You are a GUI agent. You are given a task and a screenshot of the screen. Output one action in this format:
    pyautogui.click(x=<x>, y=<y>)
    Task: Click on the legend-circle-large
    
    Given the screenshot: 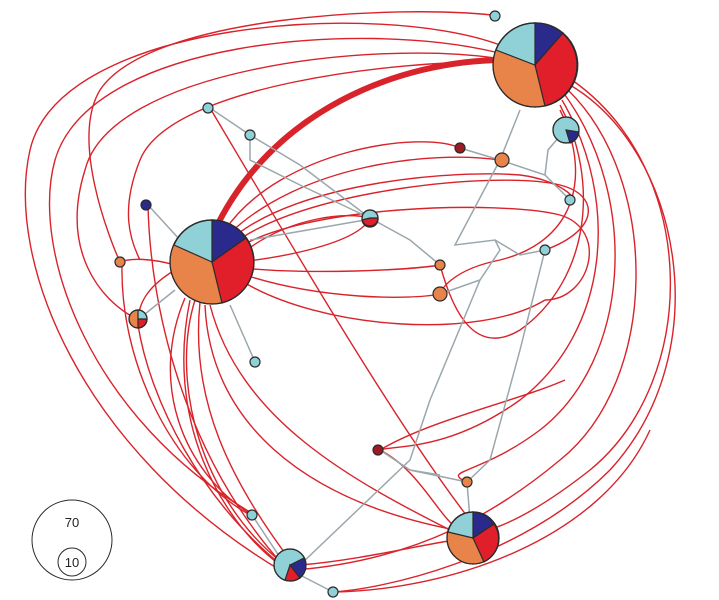 What is the action you would take?
    pyautogui.click(x=72, y=540)
    